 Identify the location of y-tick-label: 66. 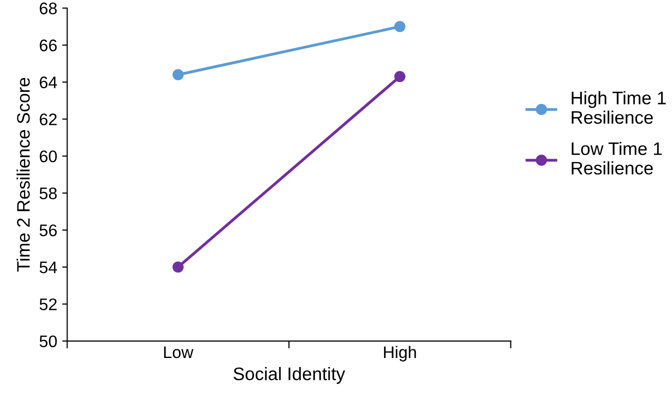
(48, 46).